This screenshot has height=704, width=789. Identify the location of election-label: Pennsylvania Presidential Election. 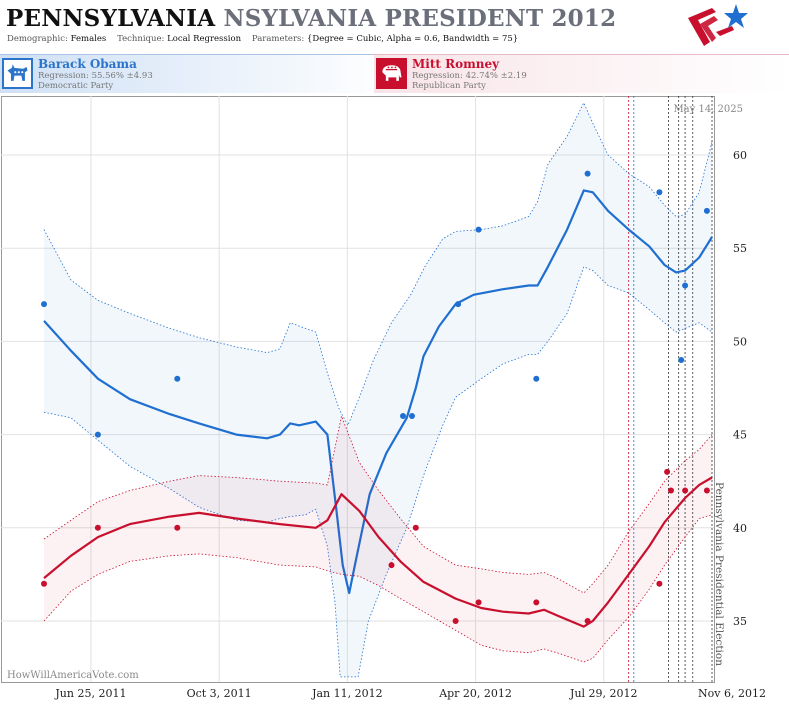
(719, 574).